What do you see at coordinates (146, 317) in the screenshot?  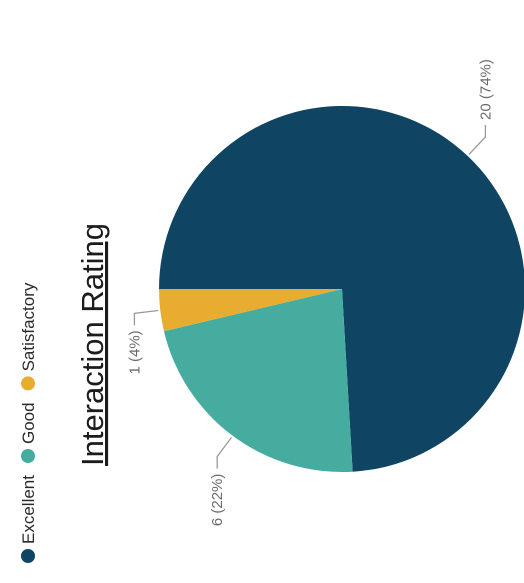 I see `leader-line-satisfactory` at bounding box center [146, 317].